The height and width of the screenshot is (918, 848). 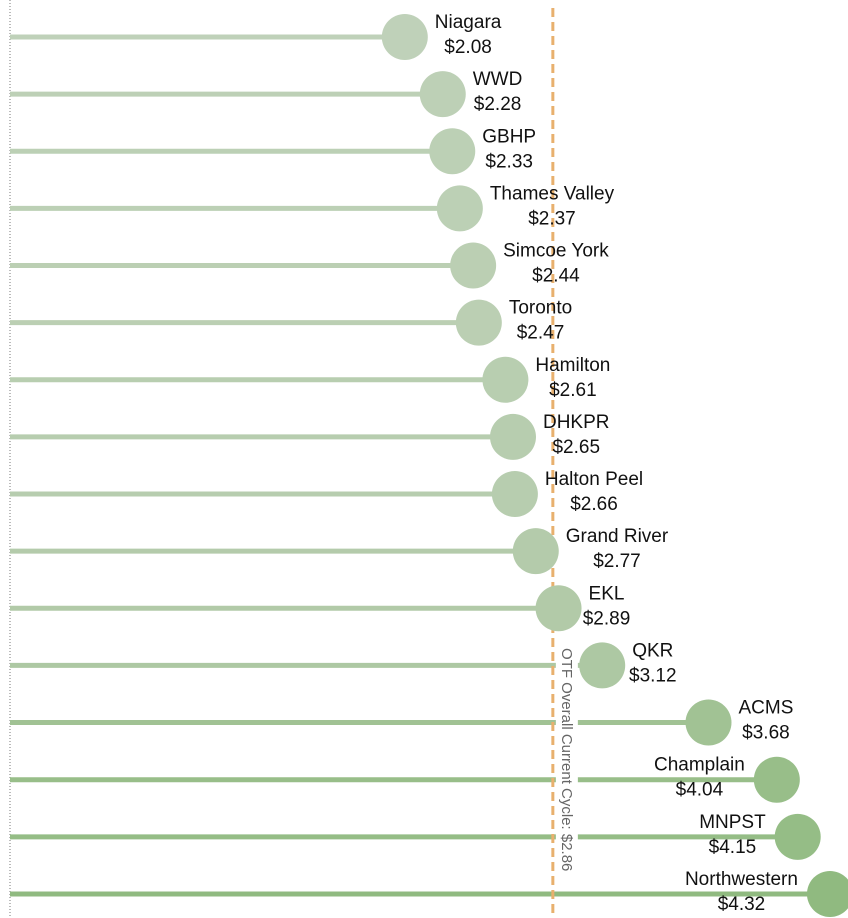 I want to click on category-label: Toronto, so click(x=540, y=308).